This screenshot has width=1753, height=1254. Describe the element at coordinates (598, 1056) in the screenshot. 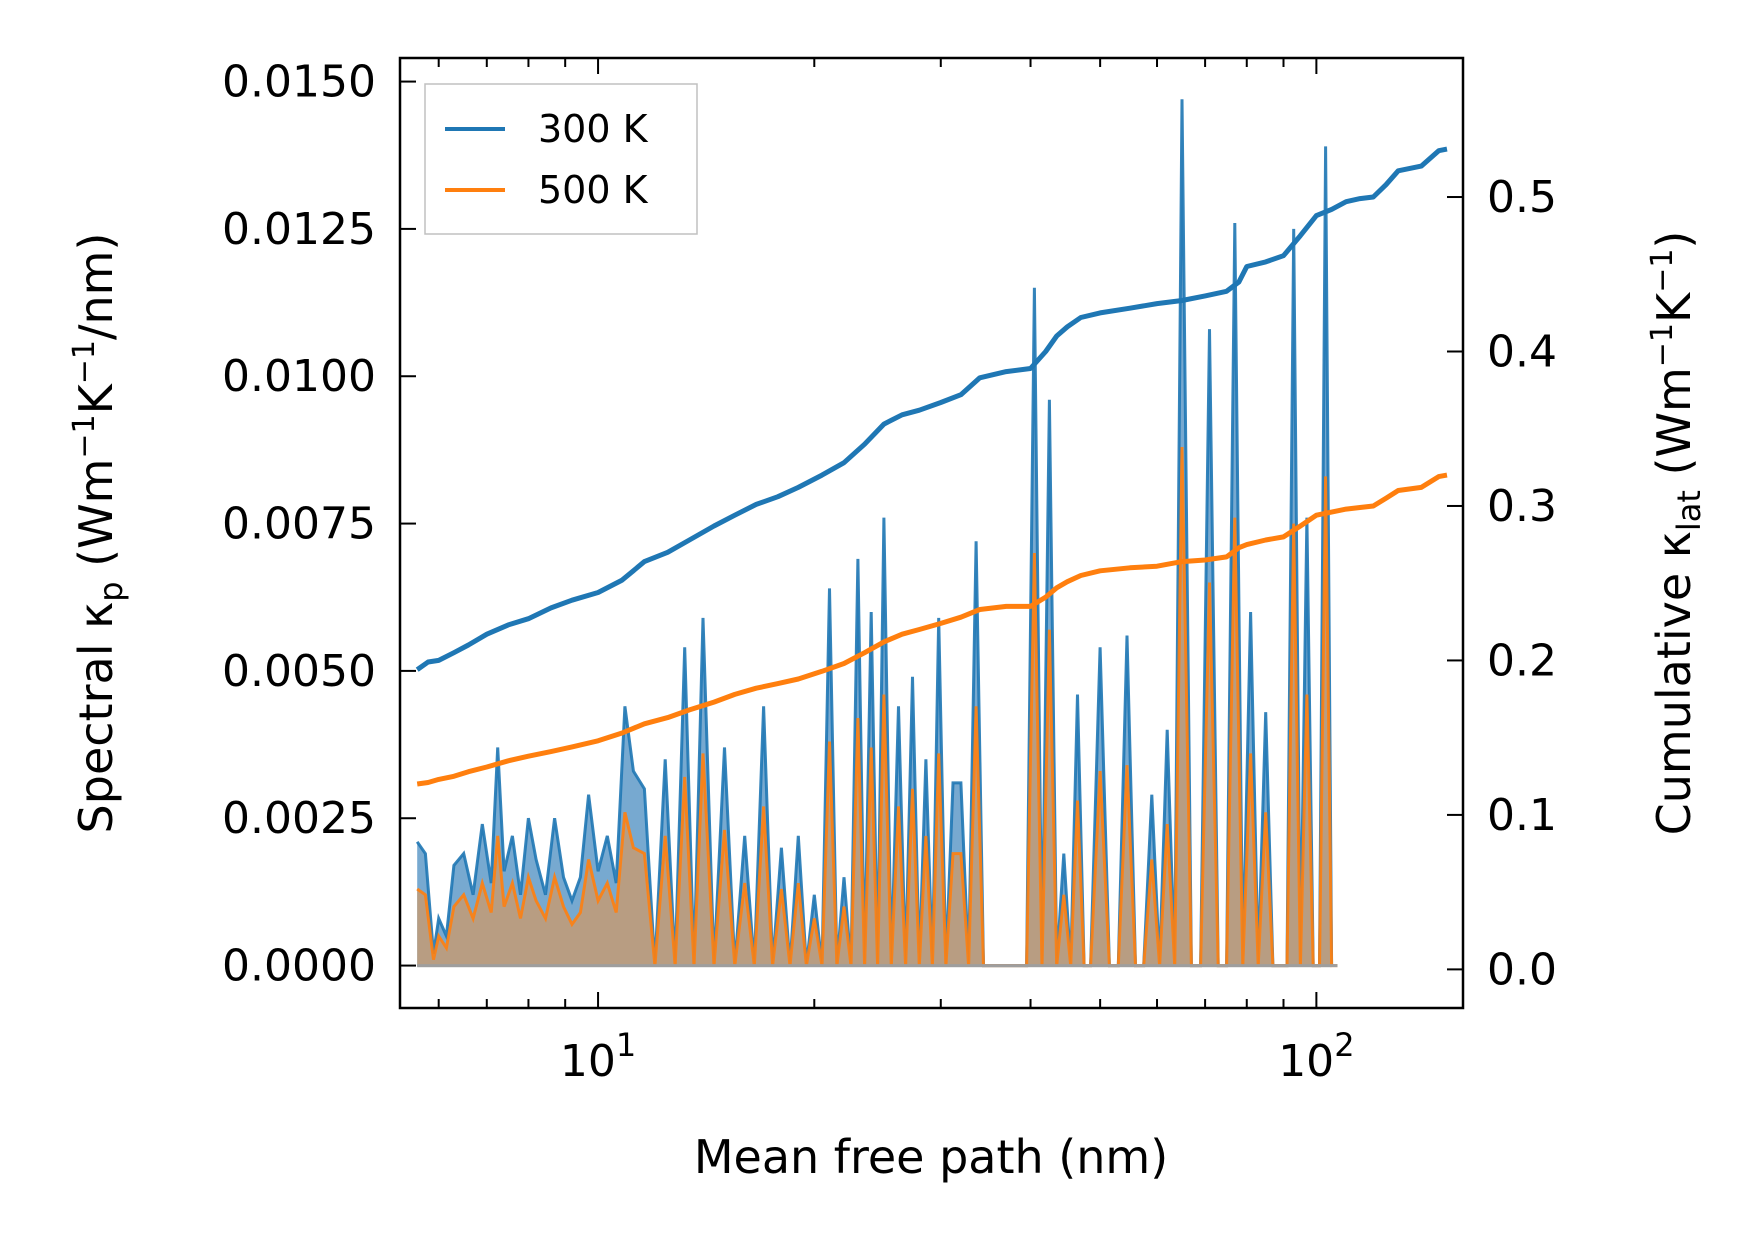

I see `x-tick-label: 10¹` at that location.